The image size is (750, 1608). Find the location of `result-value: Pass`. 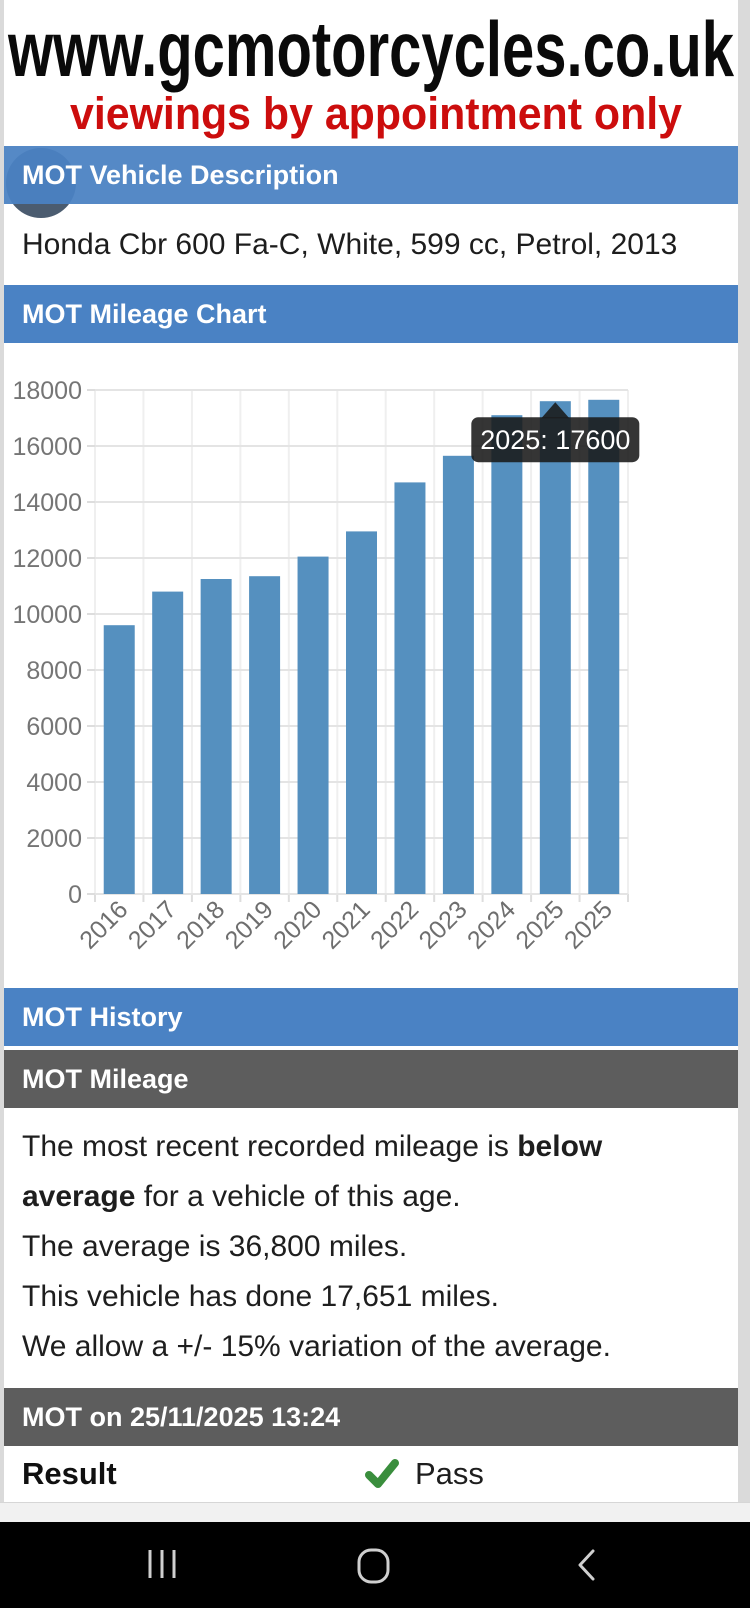

result-value: Pass is located at coordinates (424, 1474).